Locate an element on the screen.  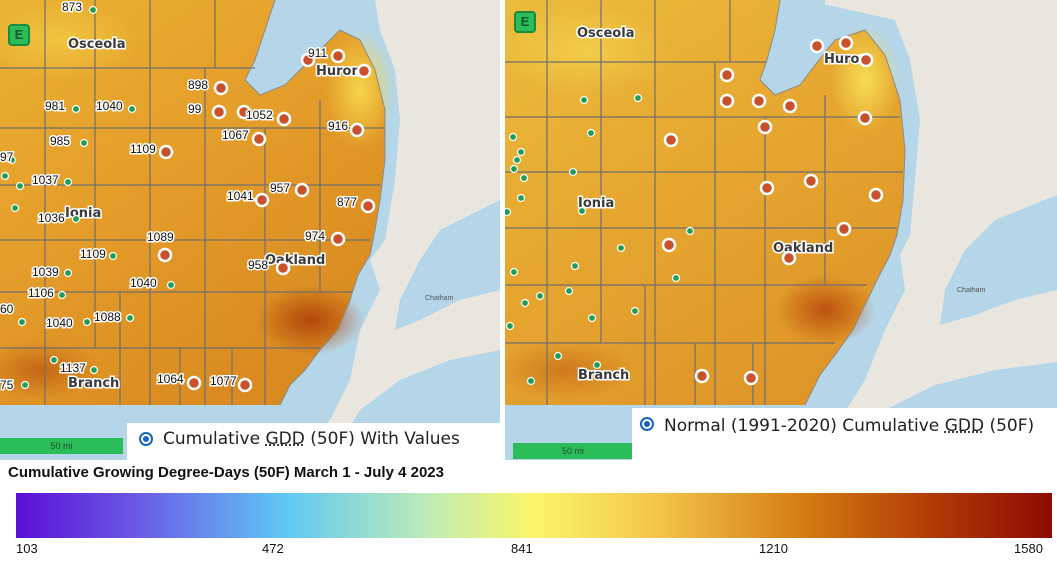
value-label: 1137 is located at coordinates (73, 368).